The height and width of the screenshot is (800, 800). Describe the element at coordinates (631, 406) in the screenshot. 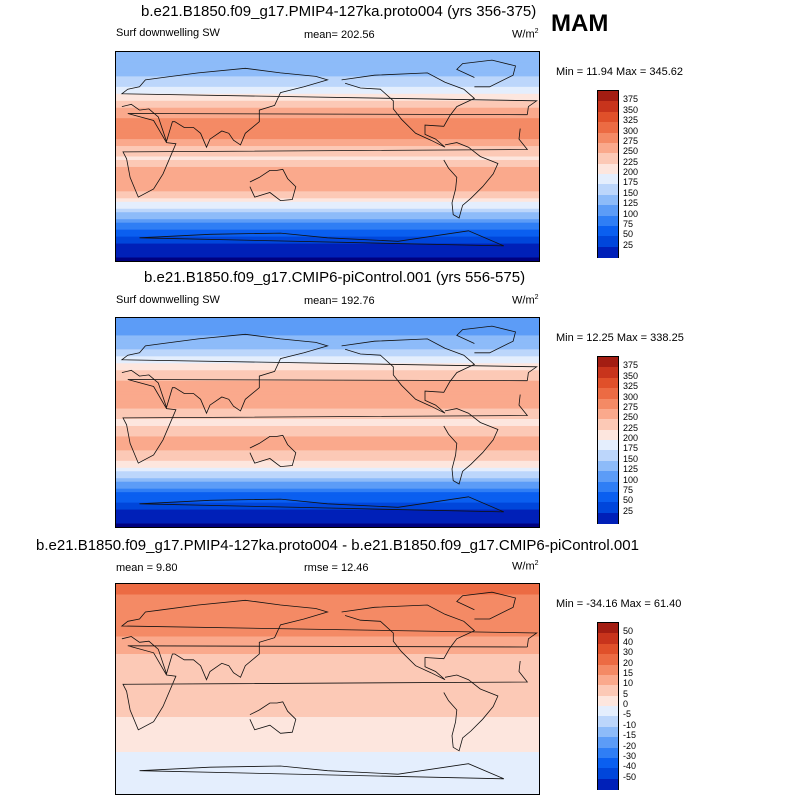

I see `colorbar-tick-label: 275` at that location.